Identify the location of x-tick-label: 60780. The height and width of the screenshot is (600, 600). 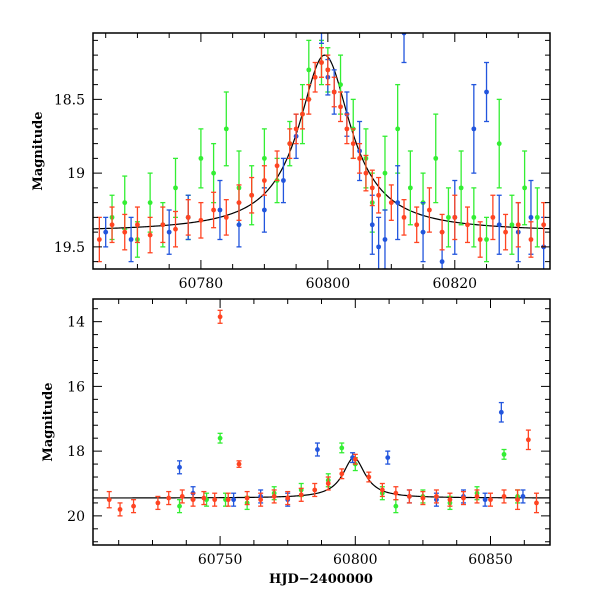
(201, 284).